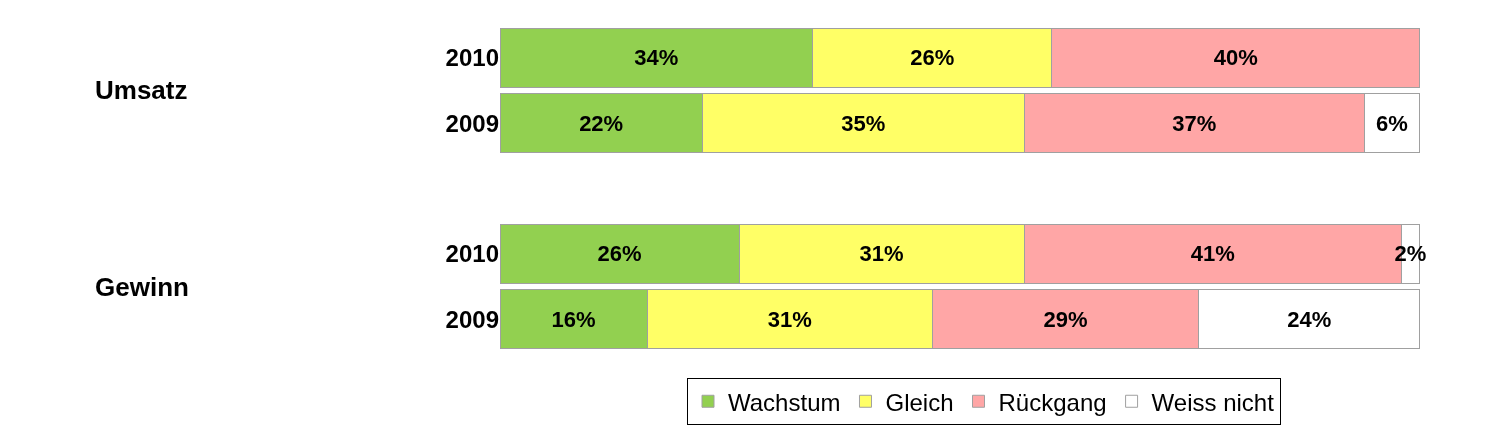 The width and height of the screenshot is (1488, 437). I want to click on legend-label: Gleich, so click(919, 402).